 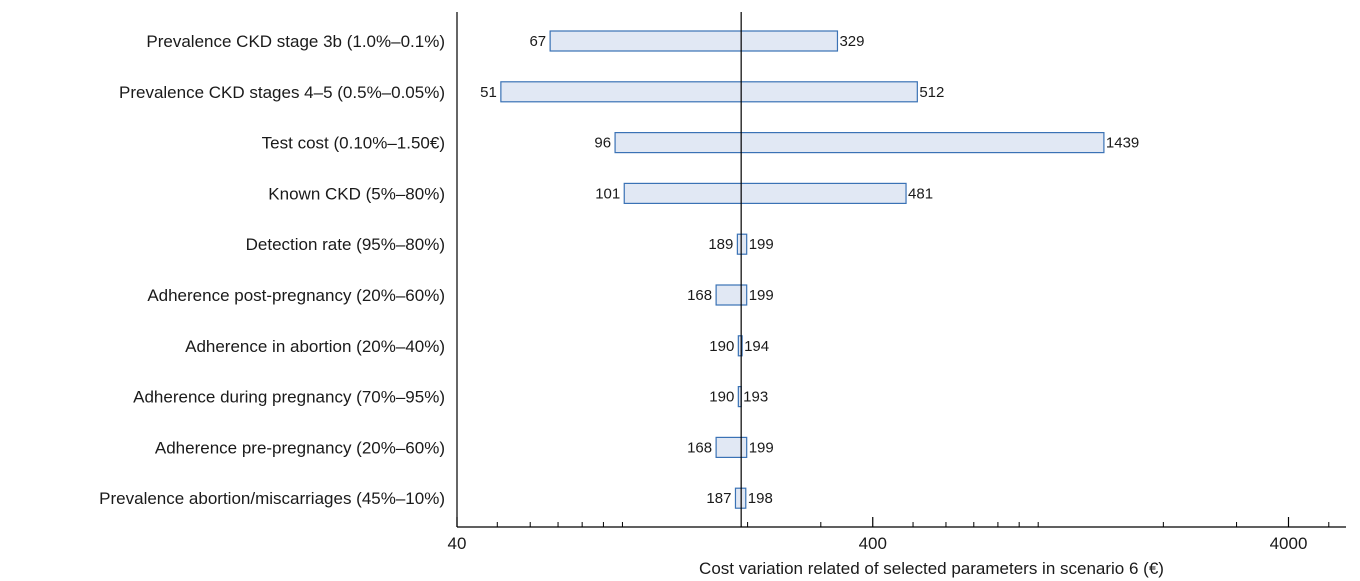 I want to click on parameter-row: Adherence in abortion (20%–40%) 190 194, so click(x=477, y=346).